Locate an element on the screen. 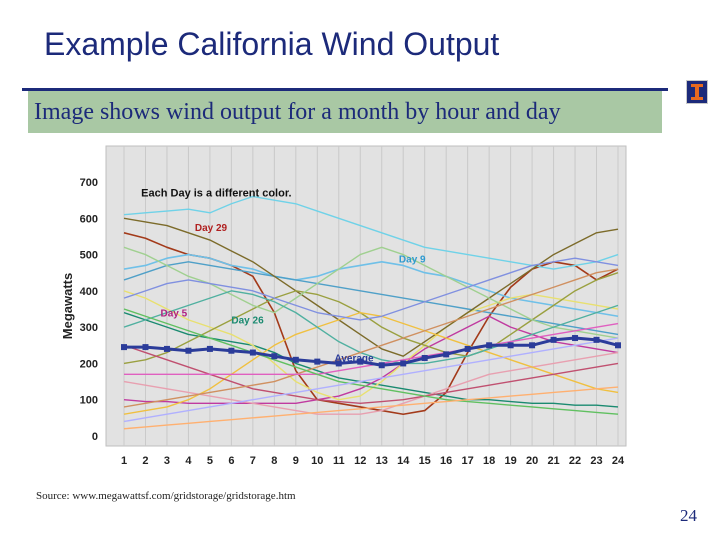 The image size is (720, 540). x-tick-label: 19 is located at coordinates (510, 461).